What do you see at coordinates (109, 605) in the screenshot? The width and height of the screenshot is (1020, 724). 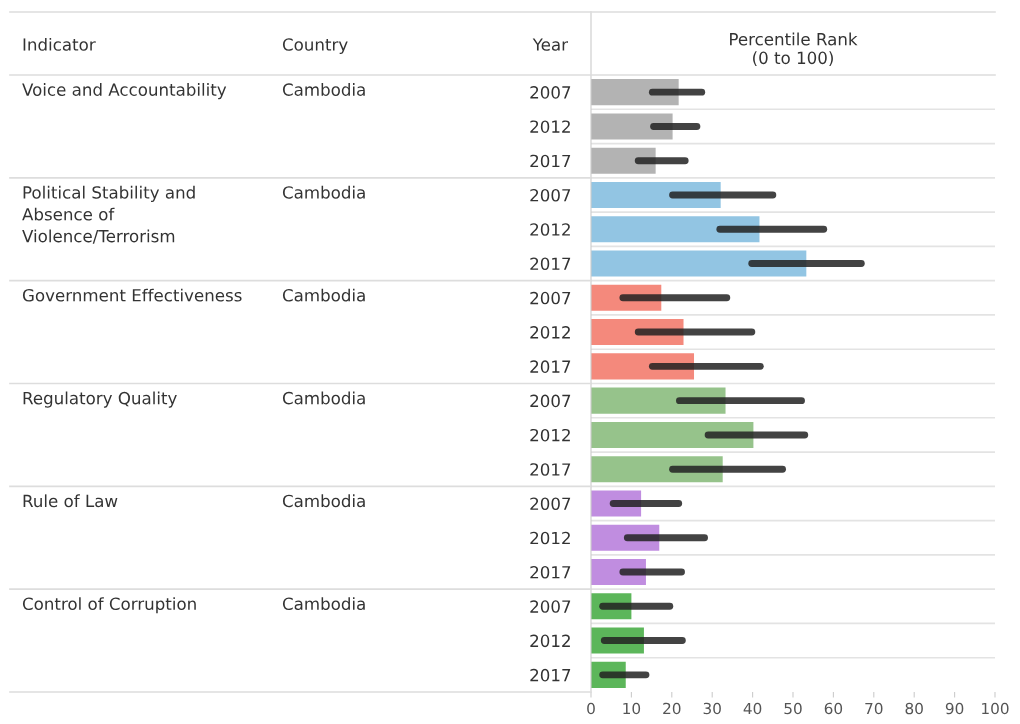 I see `text: Control of Corruption` at bounding box center [109, 605].